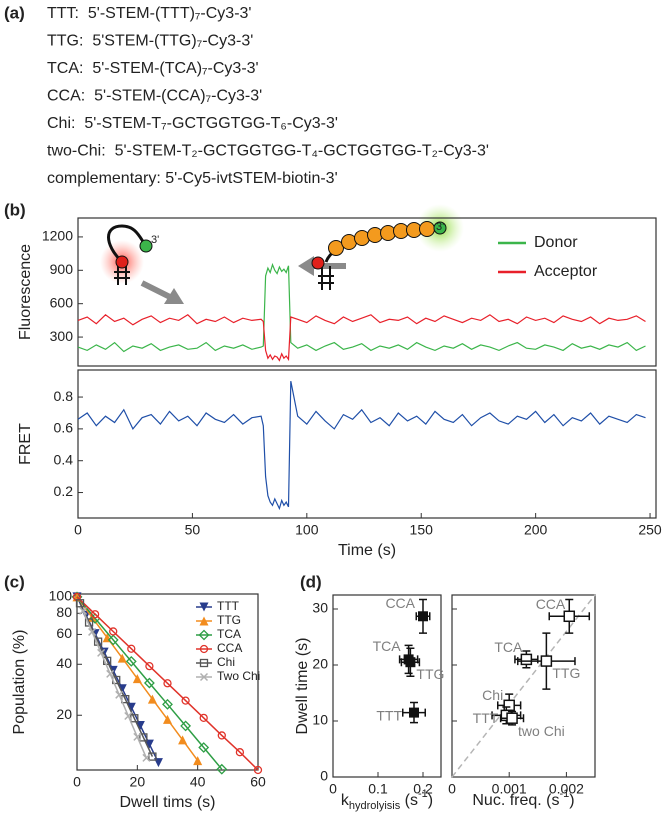 This screenshot has width=662, height=831. What do you see at coordinates (423, 789) in the screenshot?
I see `x-tick-label: 0.2` at bounding box center [423, 789].